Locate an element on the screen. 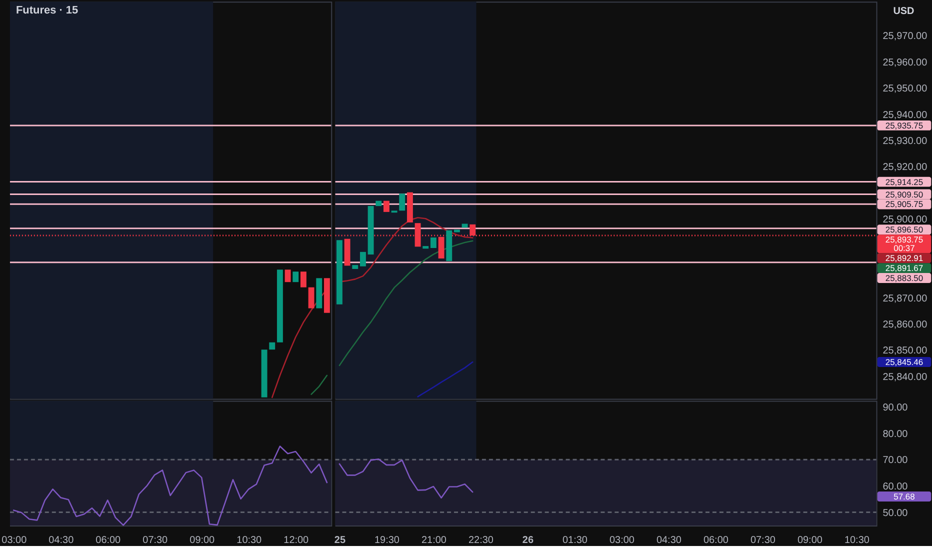 The width and height of the screenshot is (932, 550). y-tick-label: 25,950.00 is located at coordinates (905, 89).